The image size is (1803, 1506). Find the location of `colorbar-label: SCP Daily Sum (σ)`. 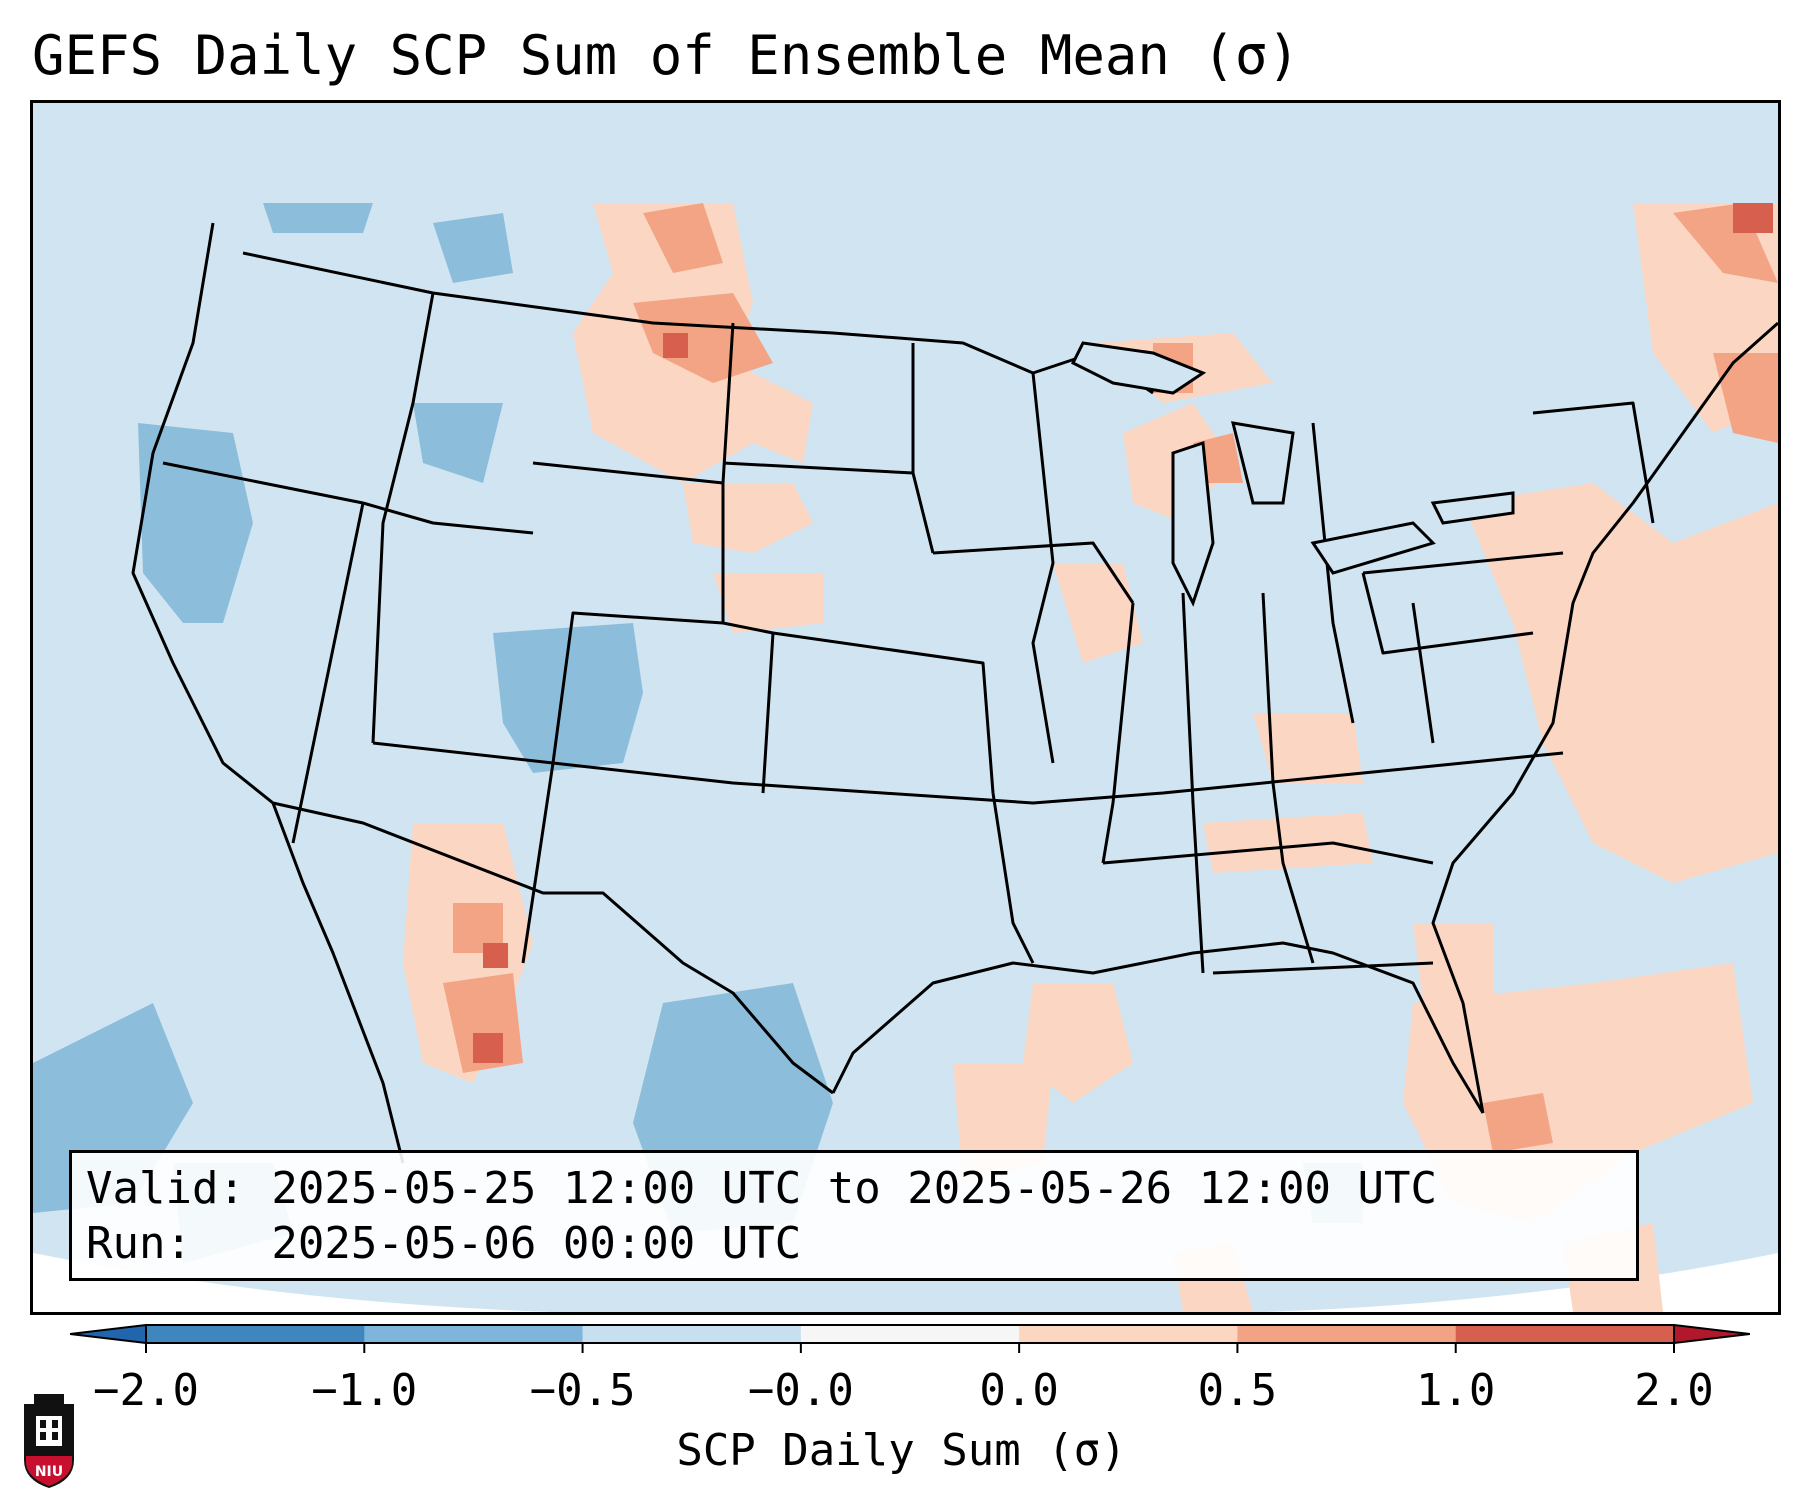

colorbar-label: SCP Daily Sum (σ) is located at coordinates (901, 1450).